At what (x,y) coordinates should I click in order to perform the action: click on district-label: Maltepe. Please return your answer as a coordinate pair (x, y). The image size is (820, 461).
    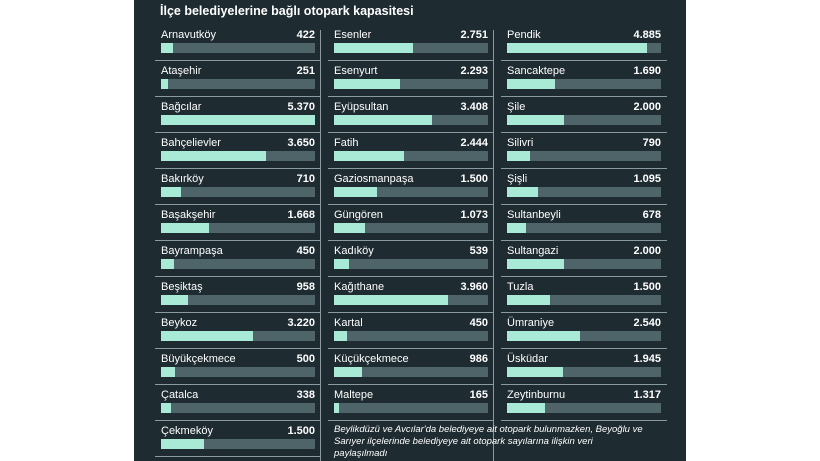
    Looking at the image, I should click on (354, 395).